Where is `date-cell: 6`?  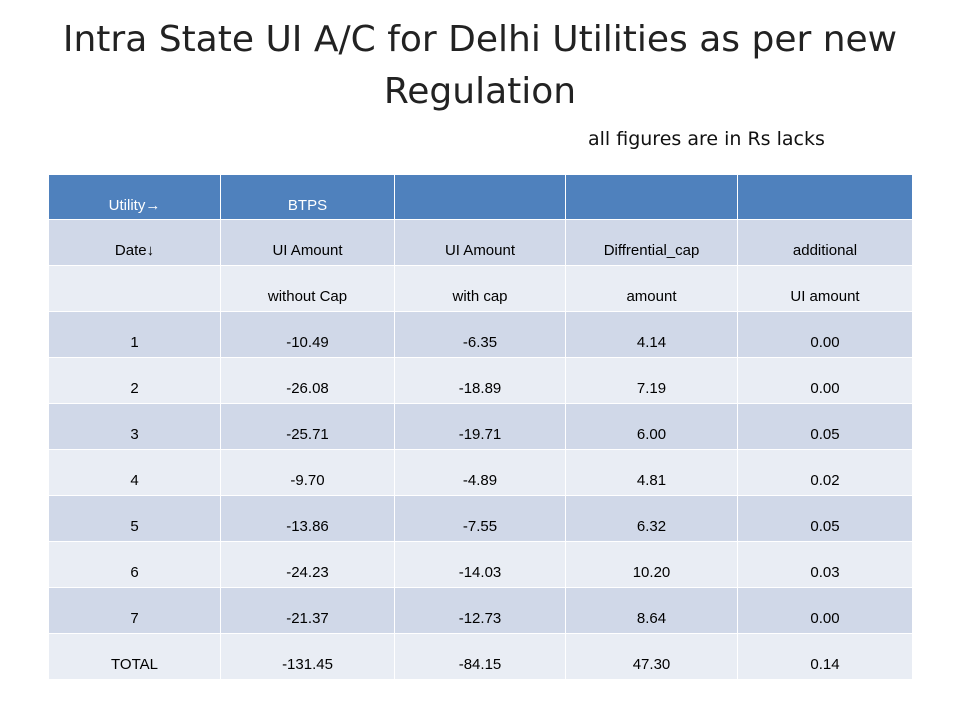
date-cell: 6 is located at coordinates (134, 564).